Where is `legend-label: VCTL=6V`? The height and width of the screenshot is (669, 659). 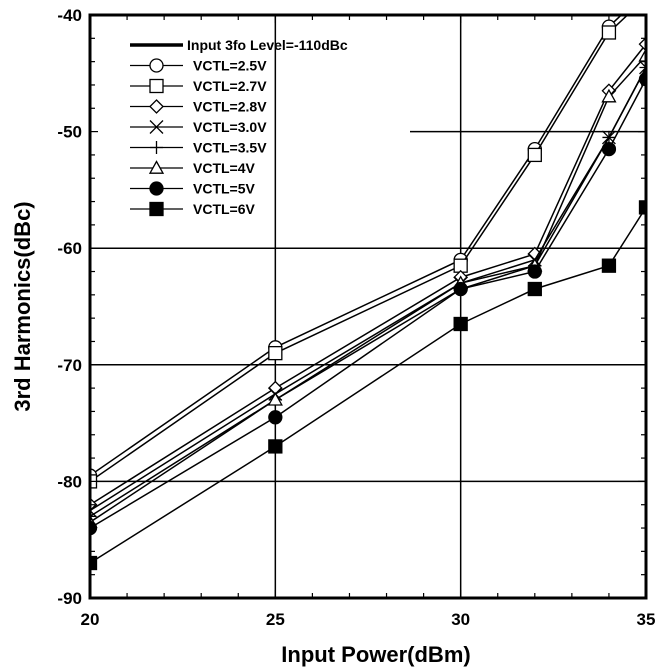 legend-label: VCTL=6V is located at coordinates (224, 209).